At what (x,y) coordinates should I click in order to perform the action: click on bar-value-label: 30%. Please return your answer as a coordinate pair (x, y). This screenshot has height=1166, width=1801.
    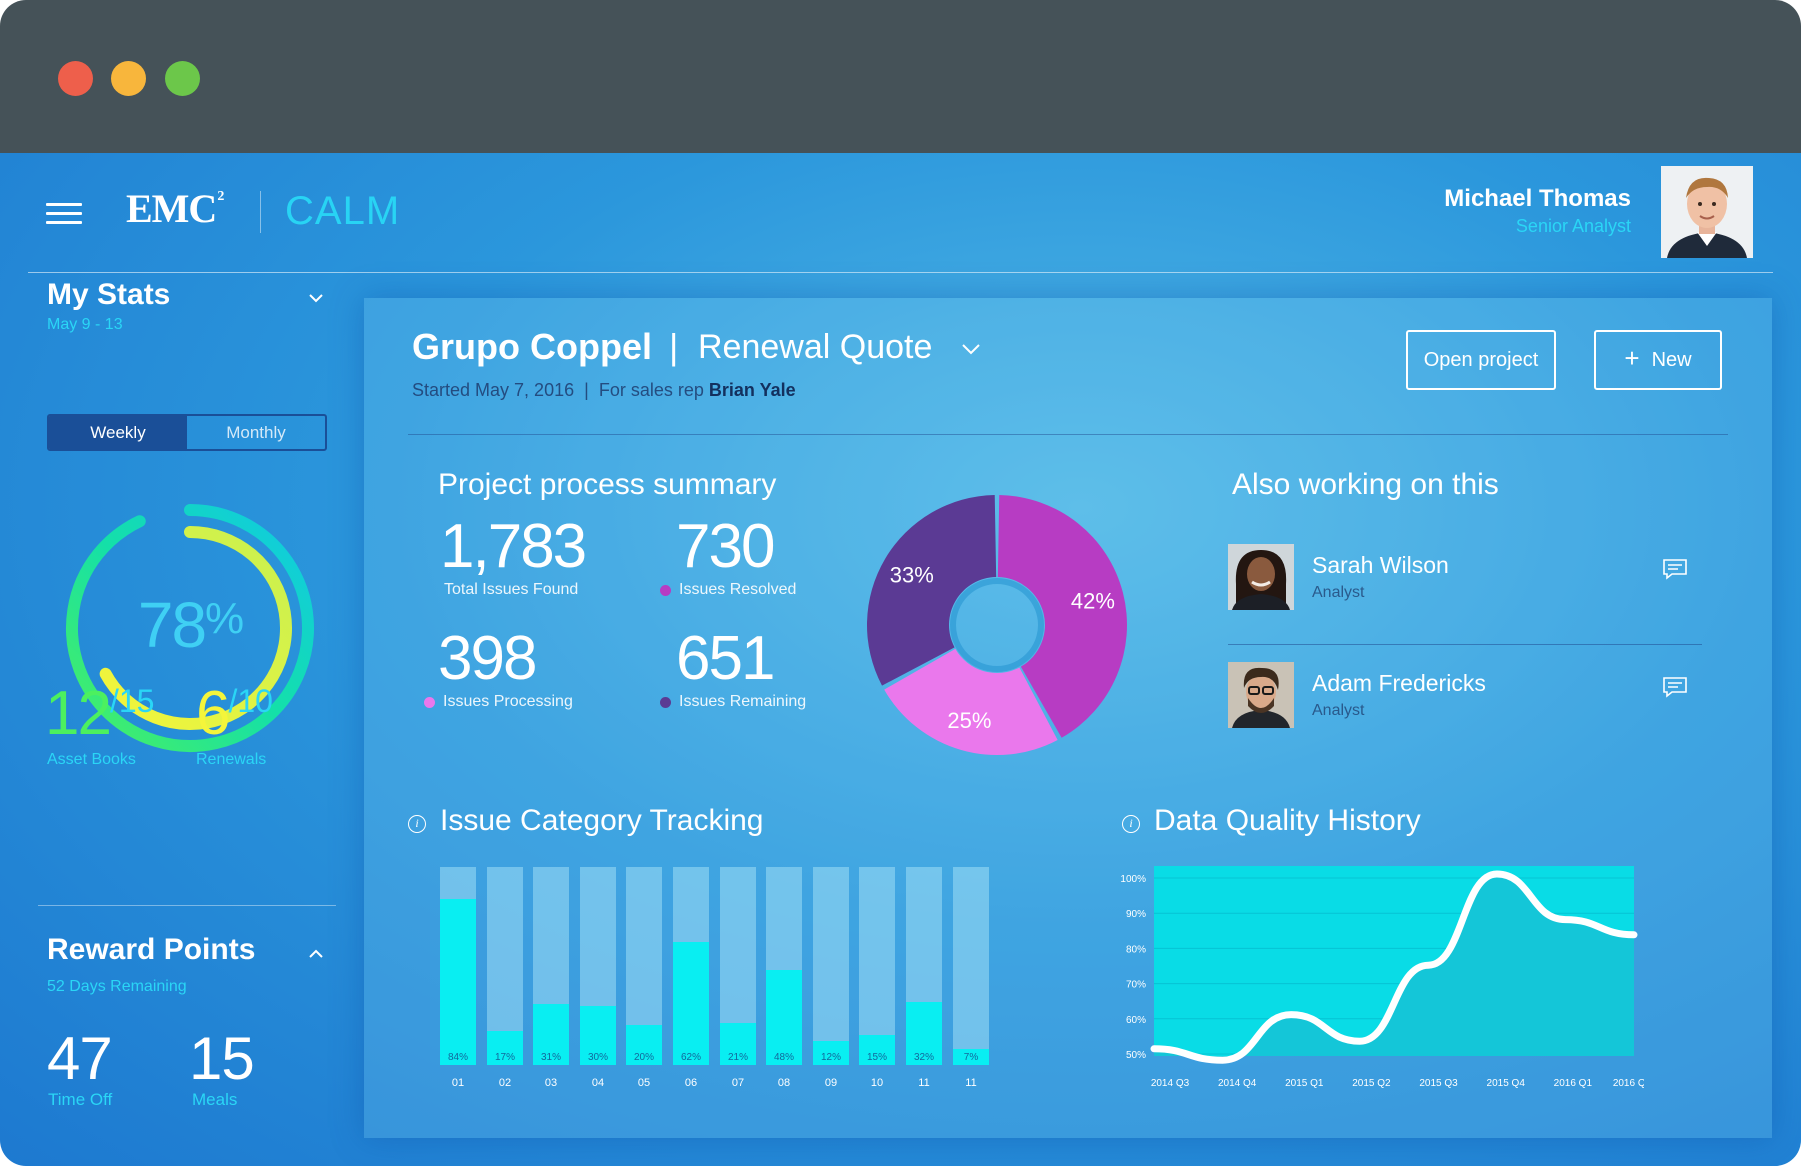
    Looking at the image, I should click on (597, 1057).